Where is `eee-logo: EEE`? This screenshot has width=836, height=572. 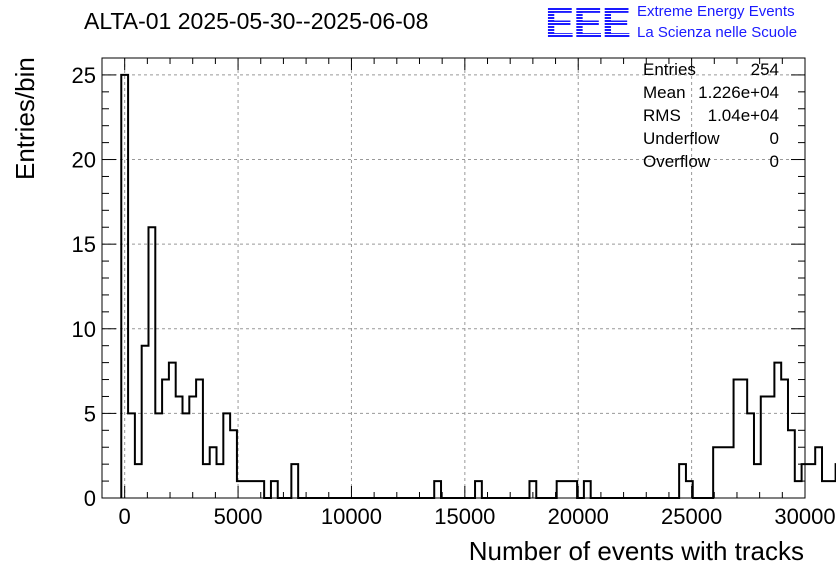 eee-logo: EEE is located at coordinates (588, 24).